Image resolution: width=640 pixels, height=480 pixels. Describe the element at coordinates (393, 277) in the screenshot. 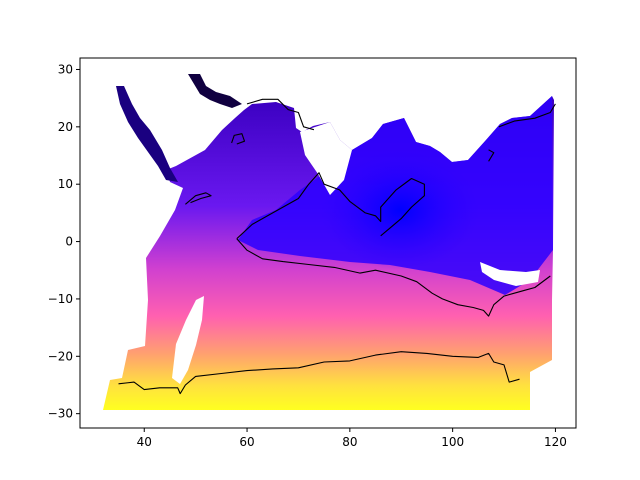

I see `equatorial-contour` at that location.